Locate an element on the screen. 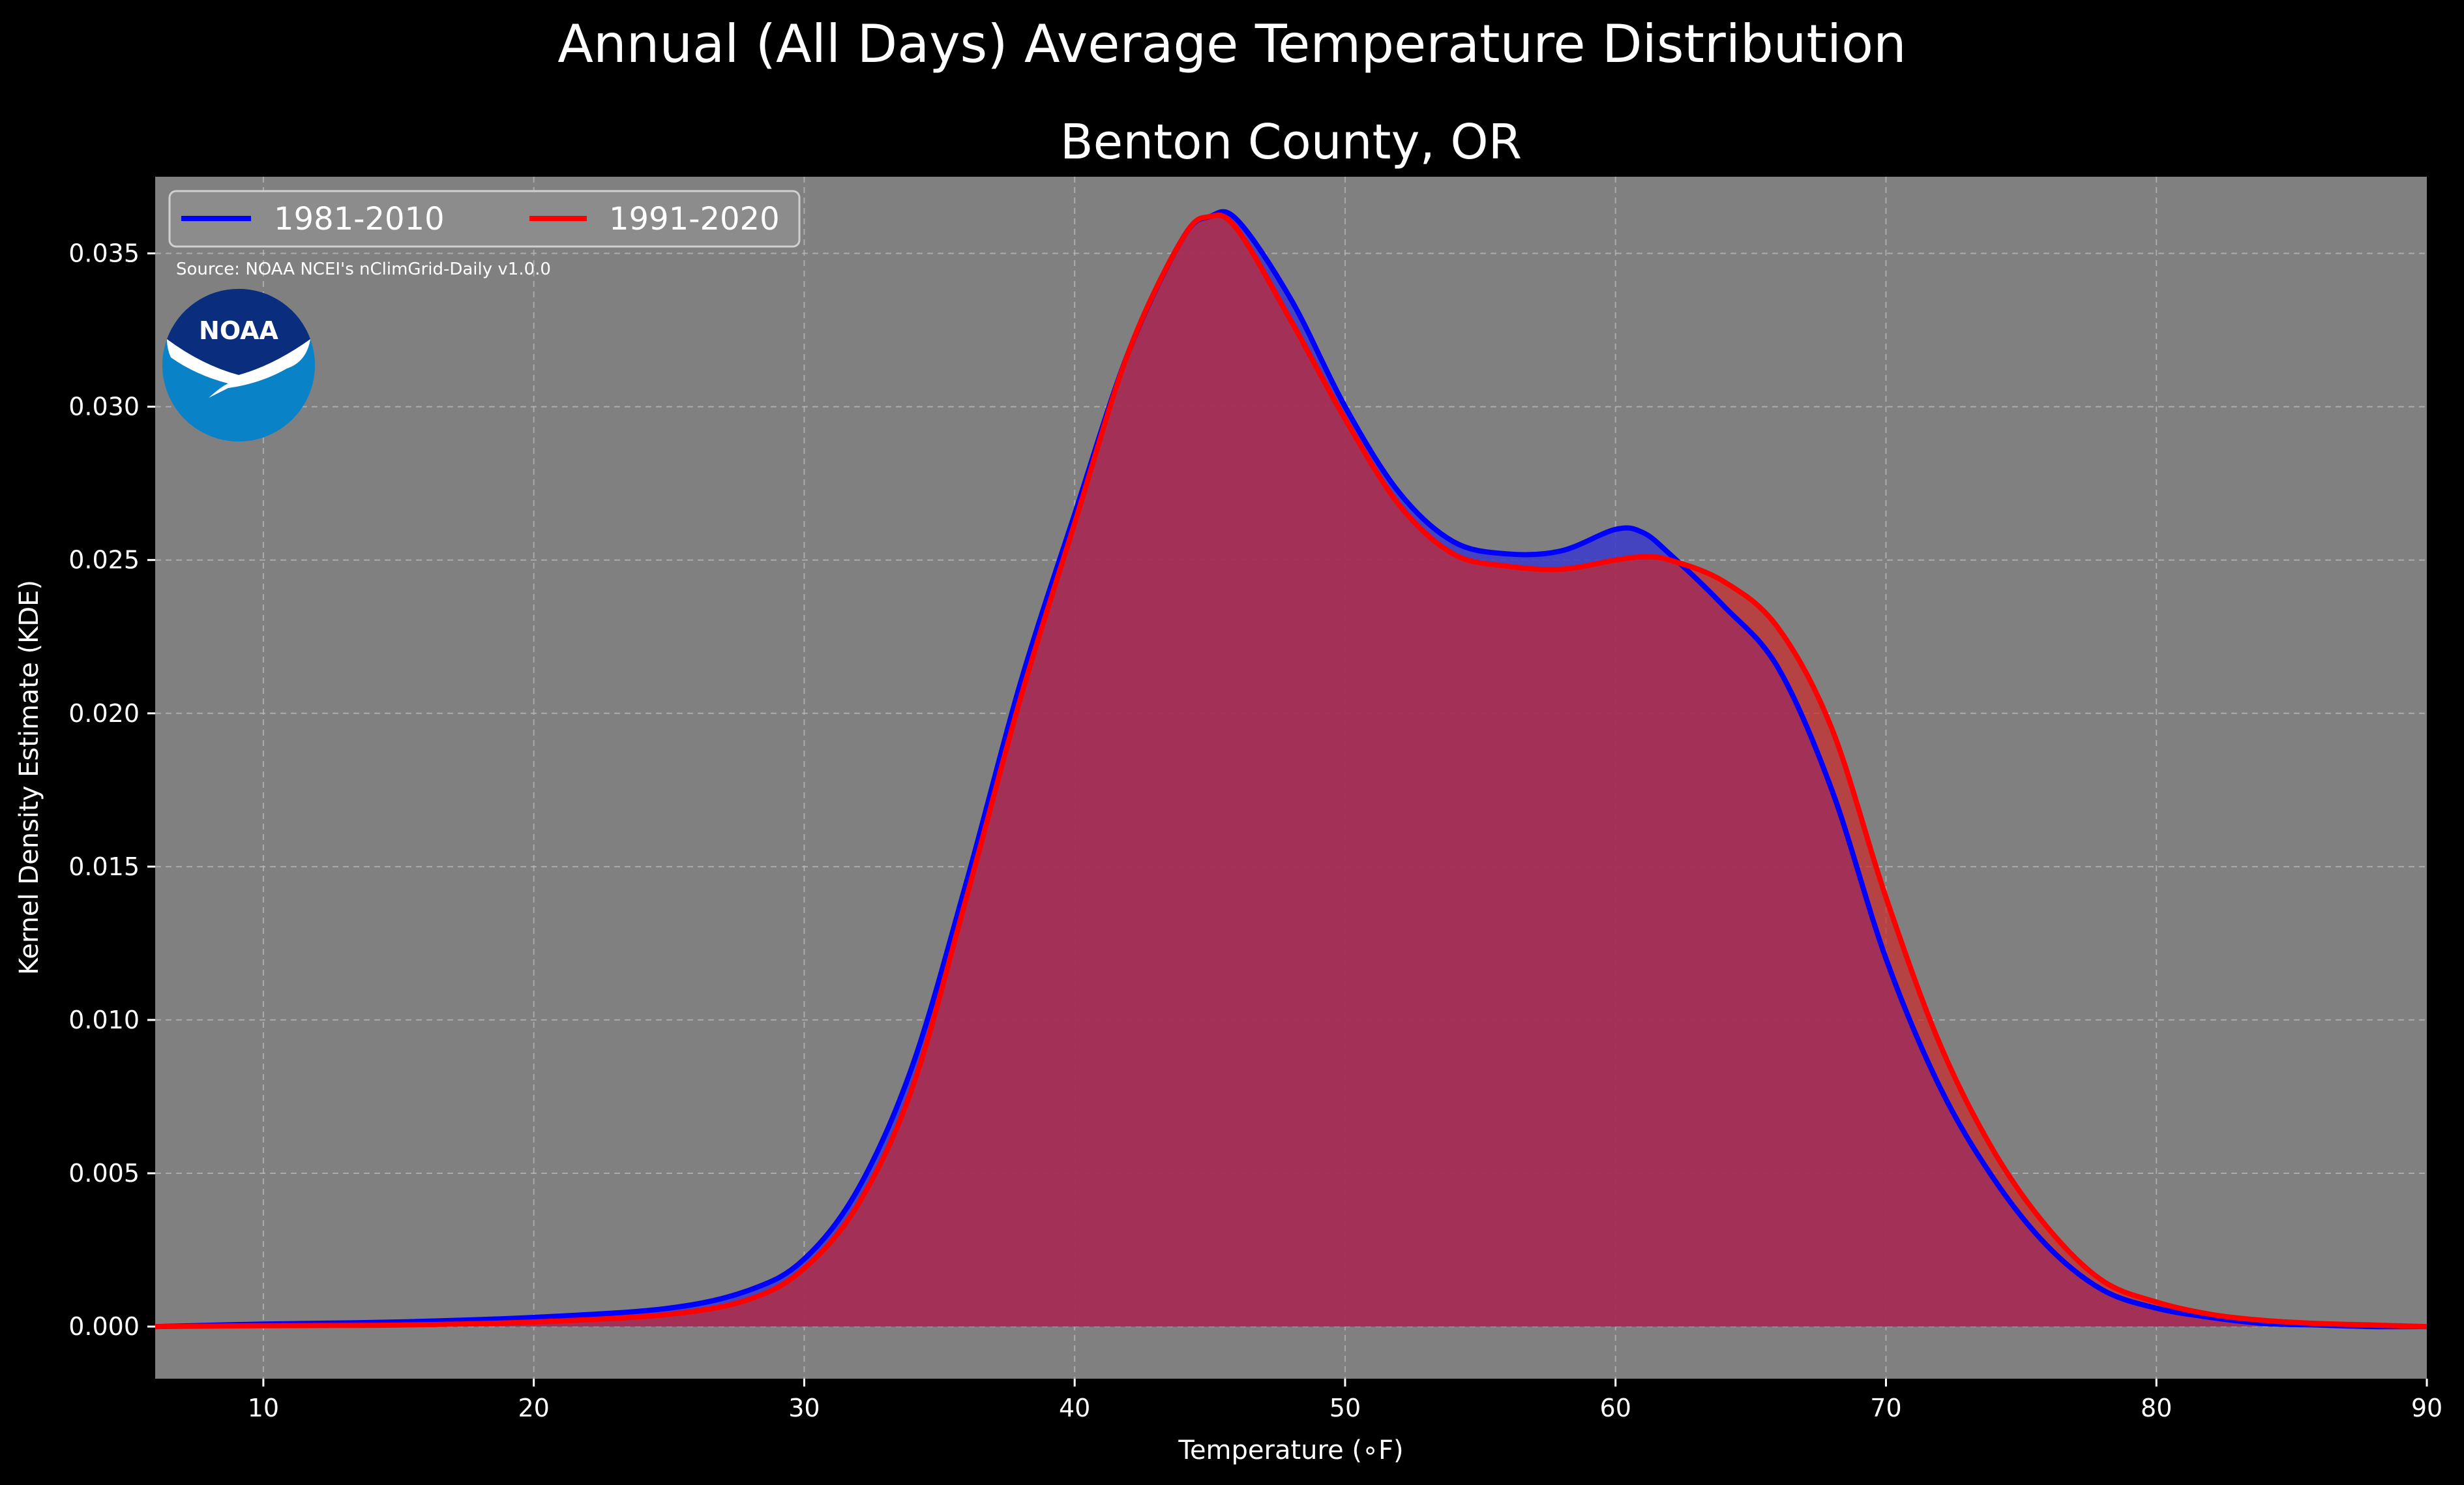 Image resolution: width=2464 pixels, height=1485 pixels. x-tick-label: 90 is located at coordinates (2426, 1408).